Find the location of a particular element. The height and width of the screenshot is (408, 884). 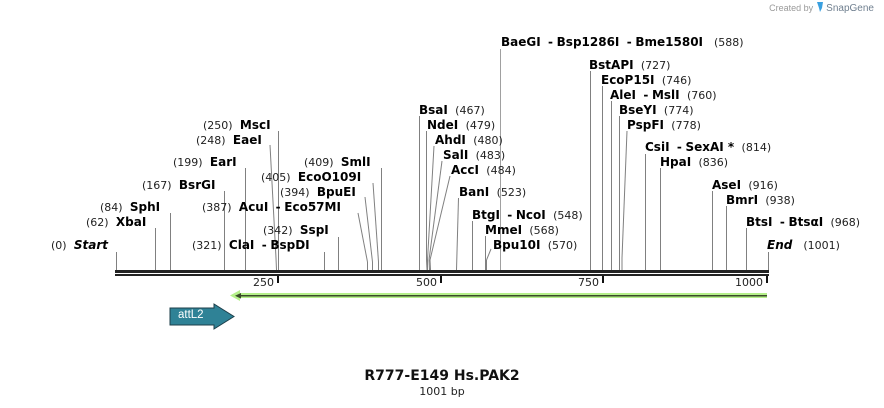

site-position: (405) is located at coordinates (276, 177).